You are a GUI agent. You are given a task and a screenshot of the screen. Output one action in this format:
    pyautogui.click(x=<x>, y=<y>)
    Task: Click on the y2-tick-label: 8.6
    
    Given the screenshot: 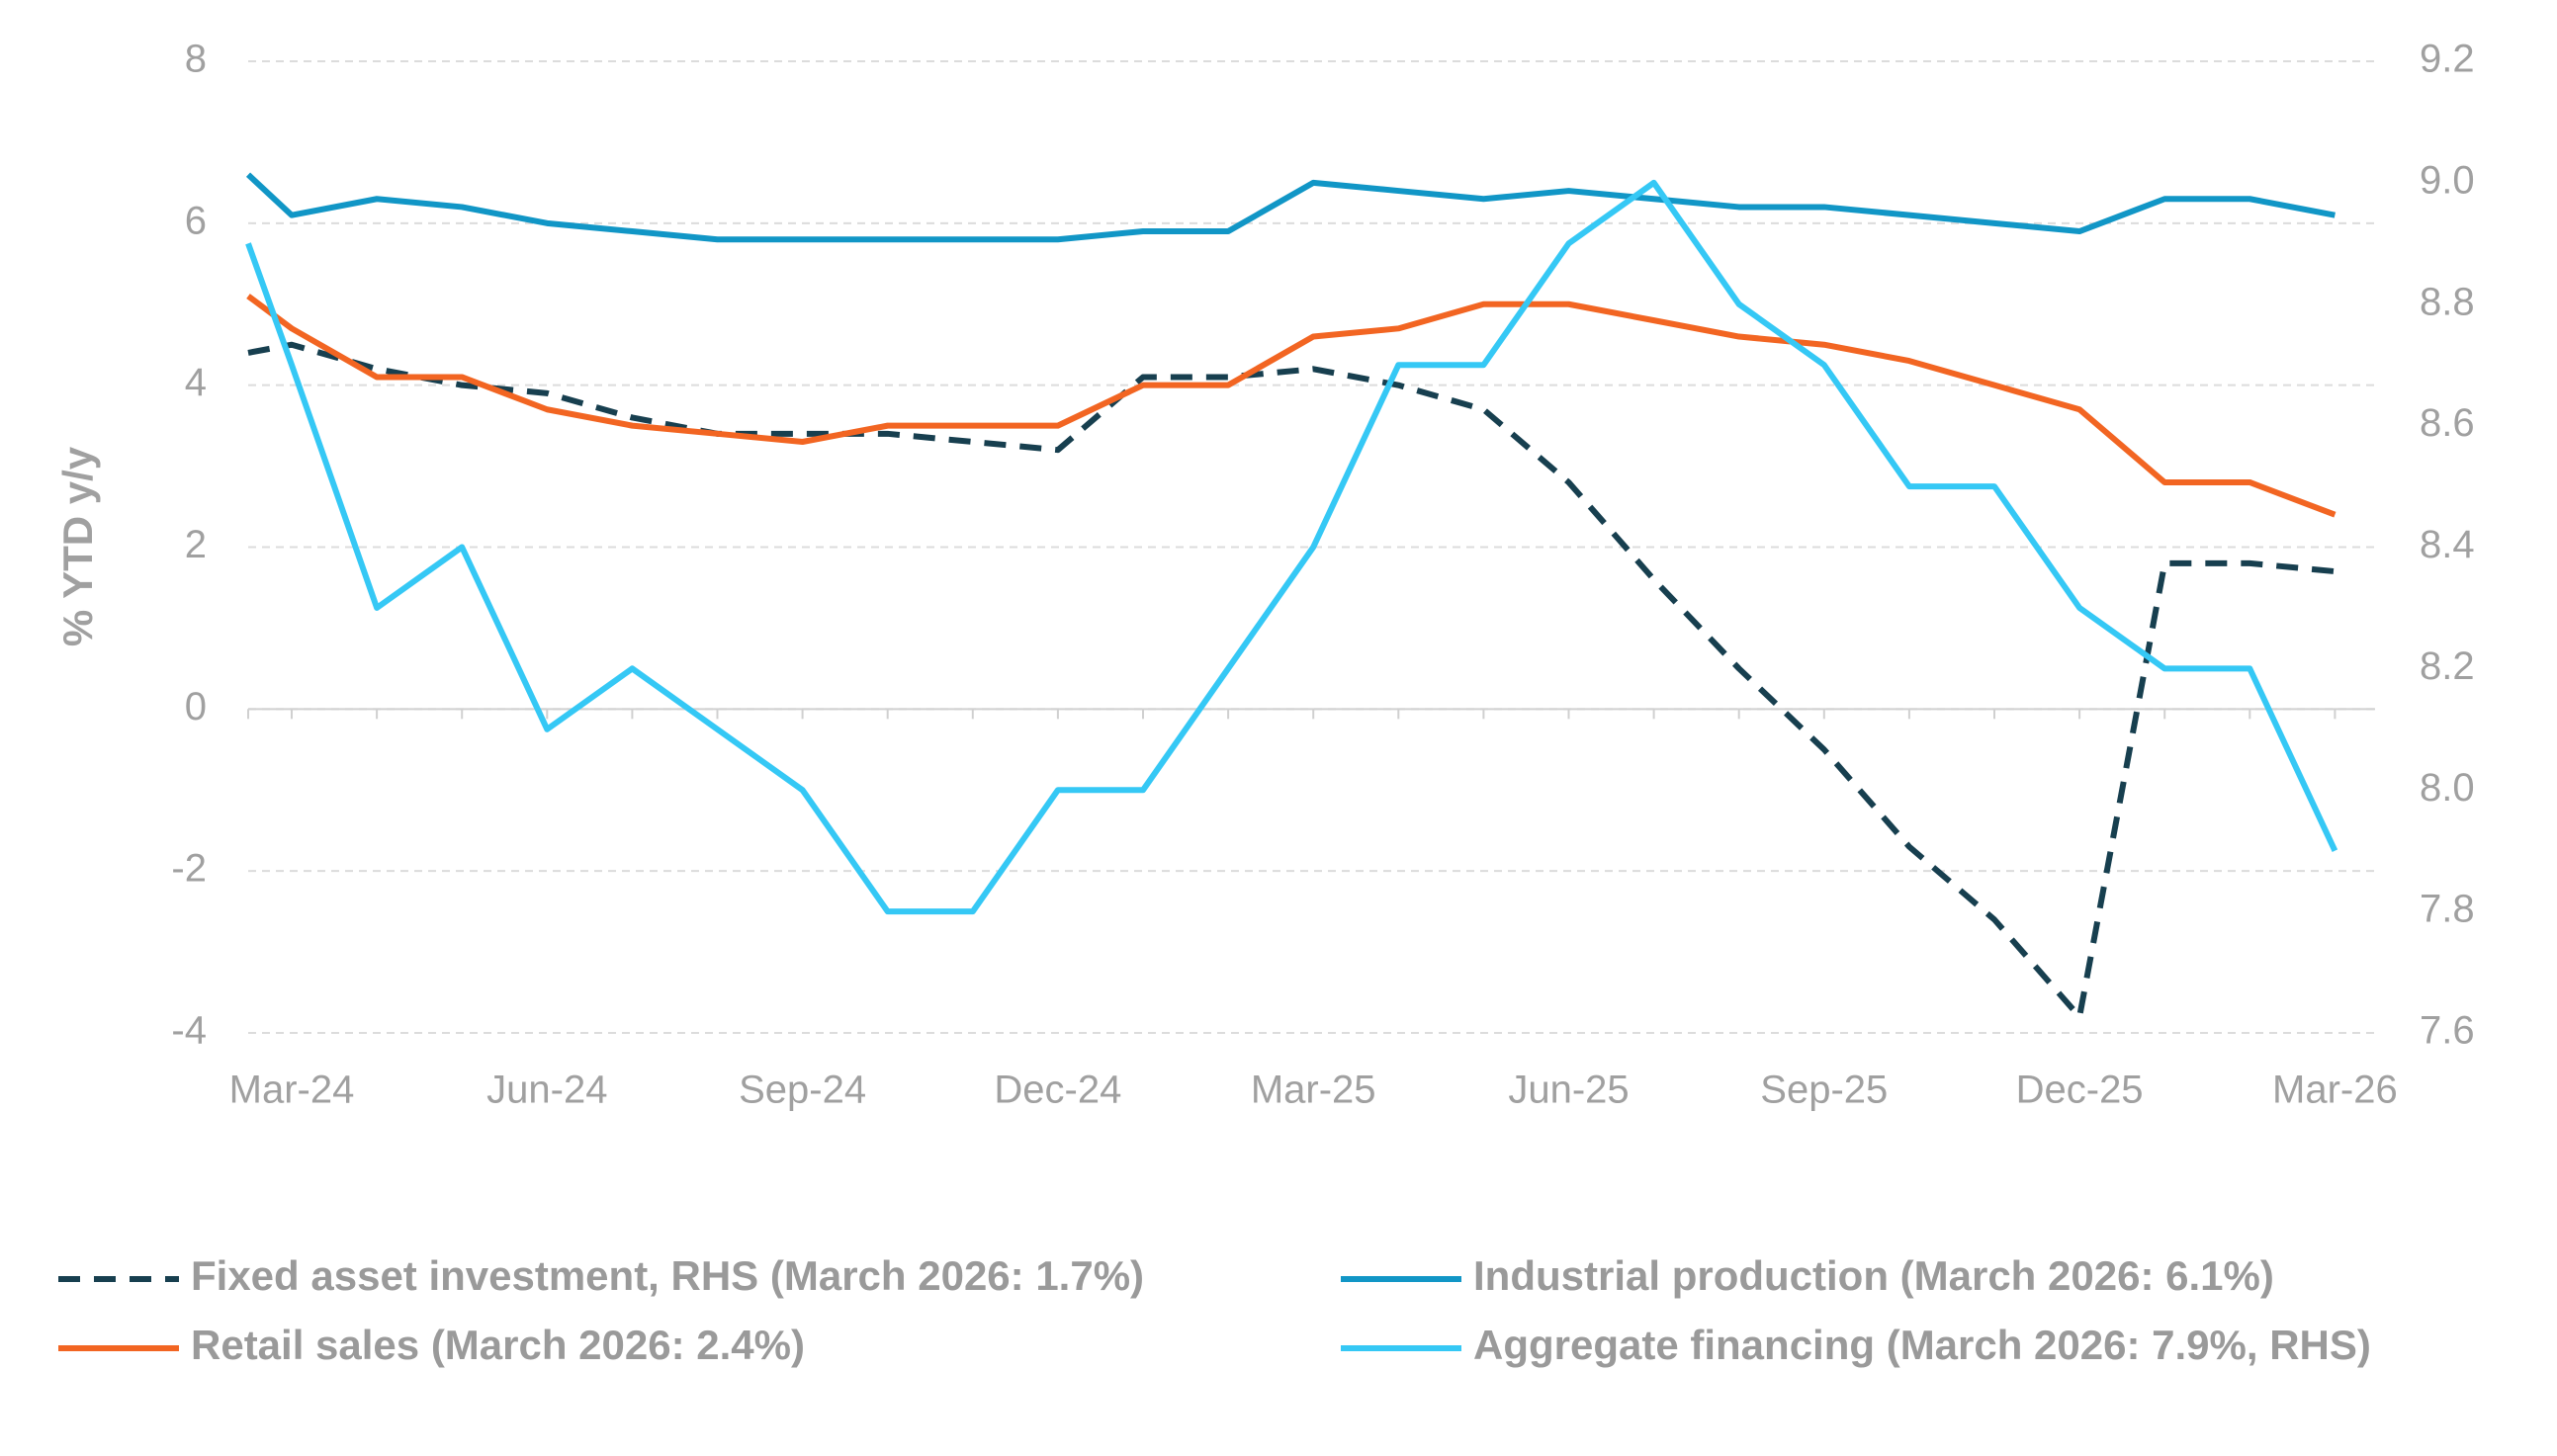 What is the action you would take?
    pyautogui.click(x=2447, y=423)
    